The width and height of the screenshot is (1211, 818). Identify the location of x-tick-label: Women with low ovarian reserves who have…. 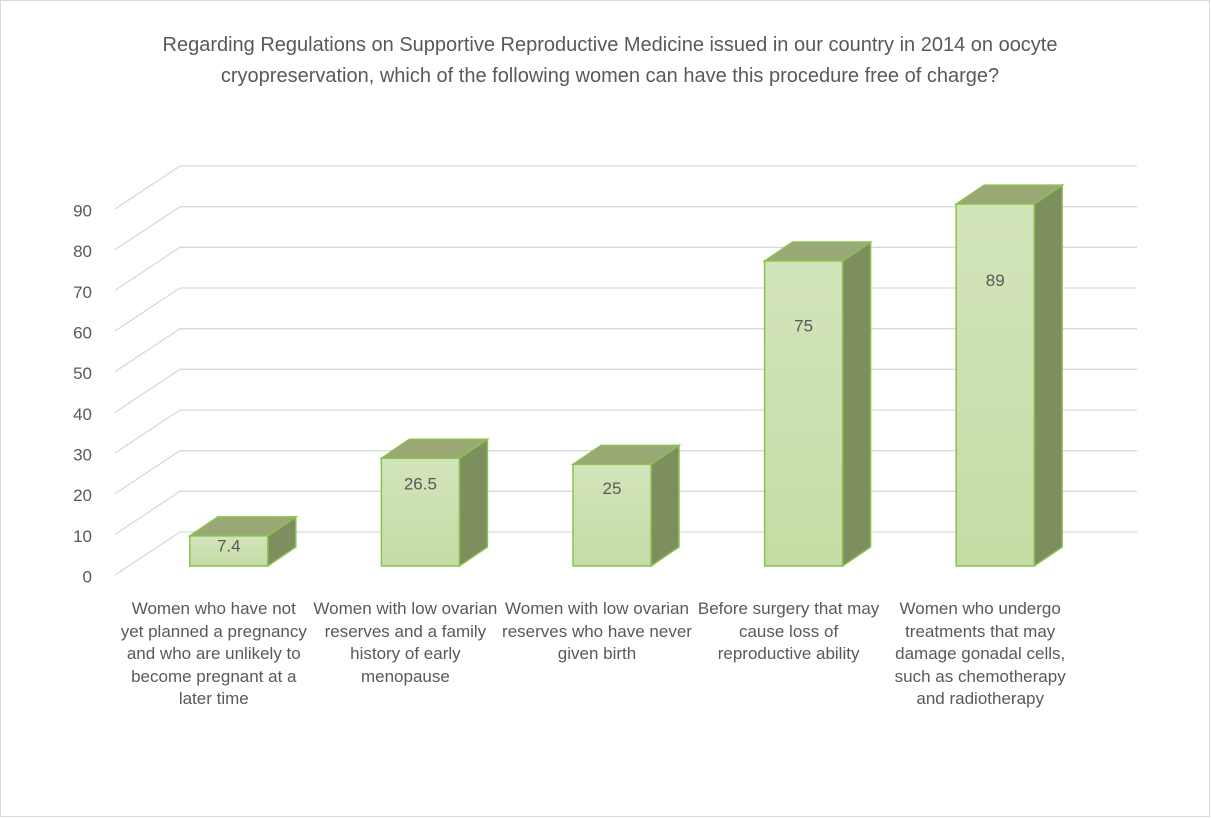
(597, 631).